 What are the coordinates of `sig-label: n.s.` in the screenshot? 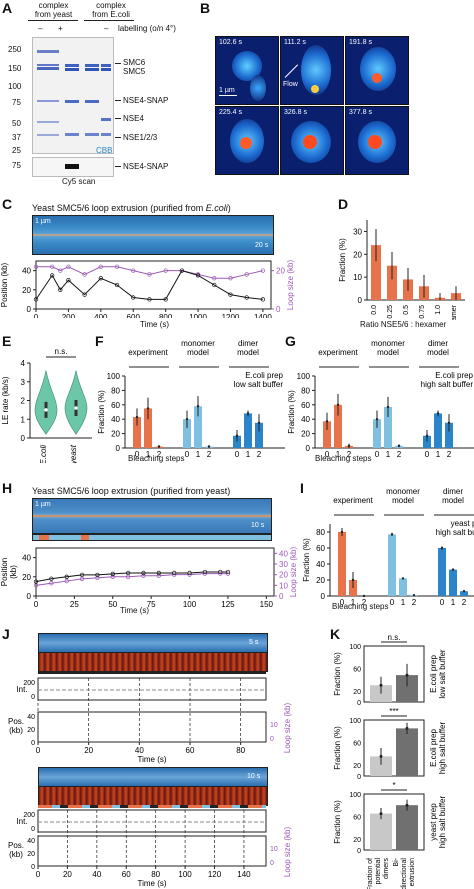 It's located at (394, 637).